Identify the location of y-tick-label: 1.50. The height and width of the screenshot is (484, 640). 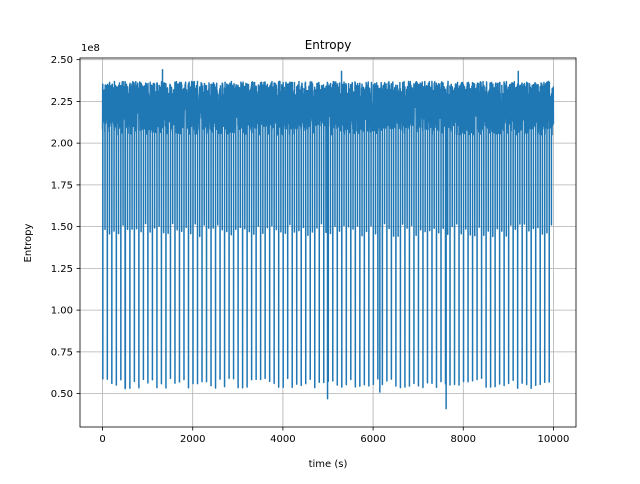
(62, 227).